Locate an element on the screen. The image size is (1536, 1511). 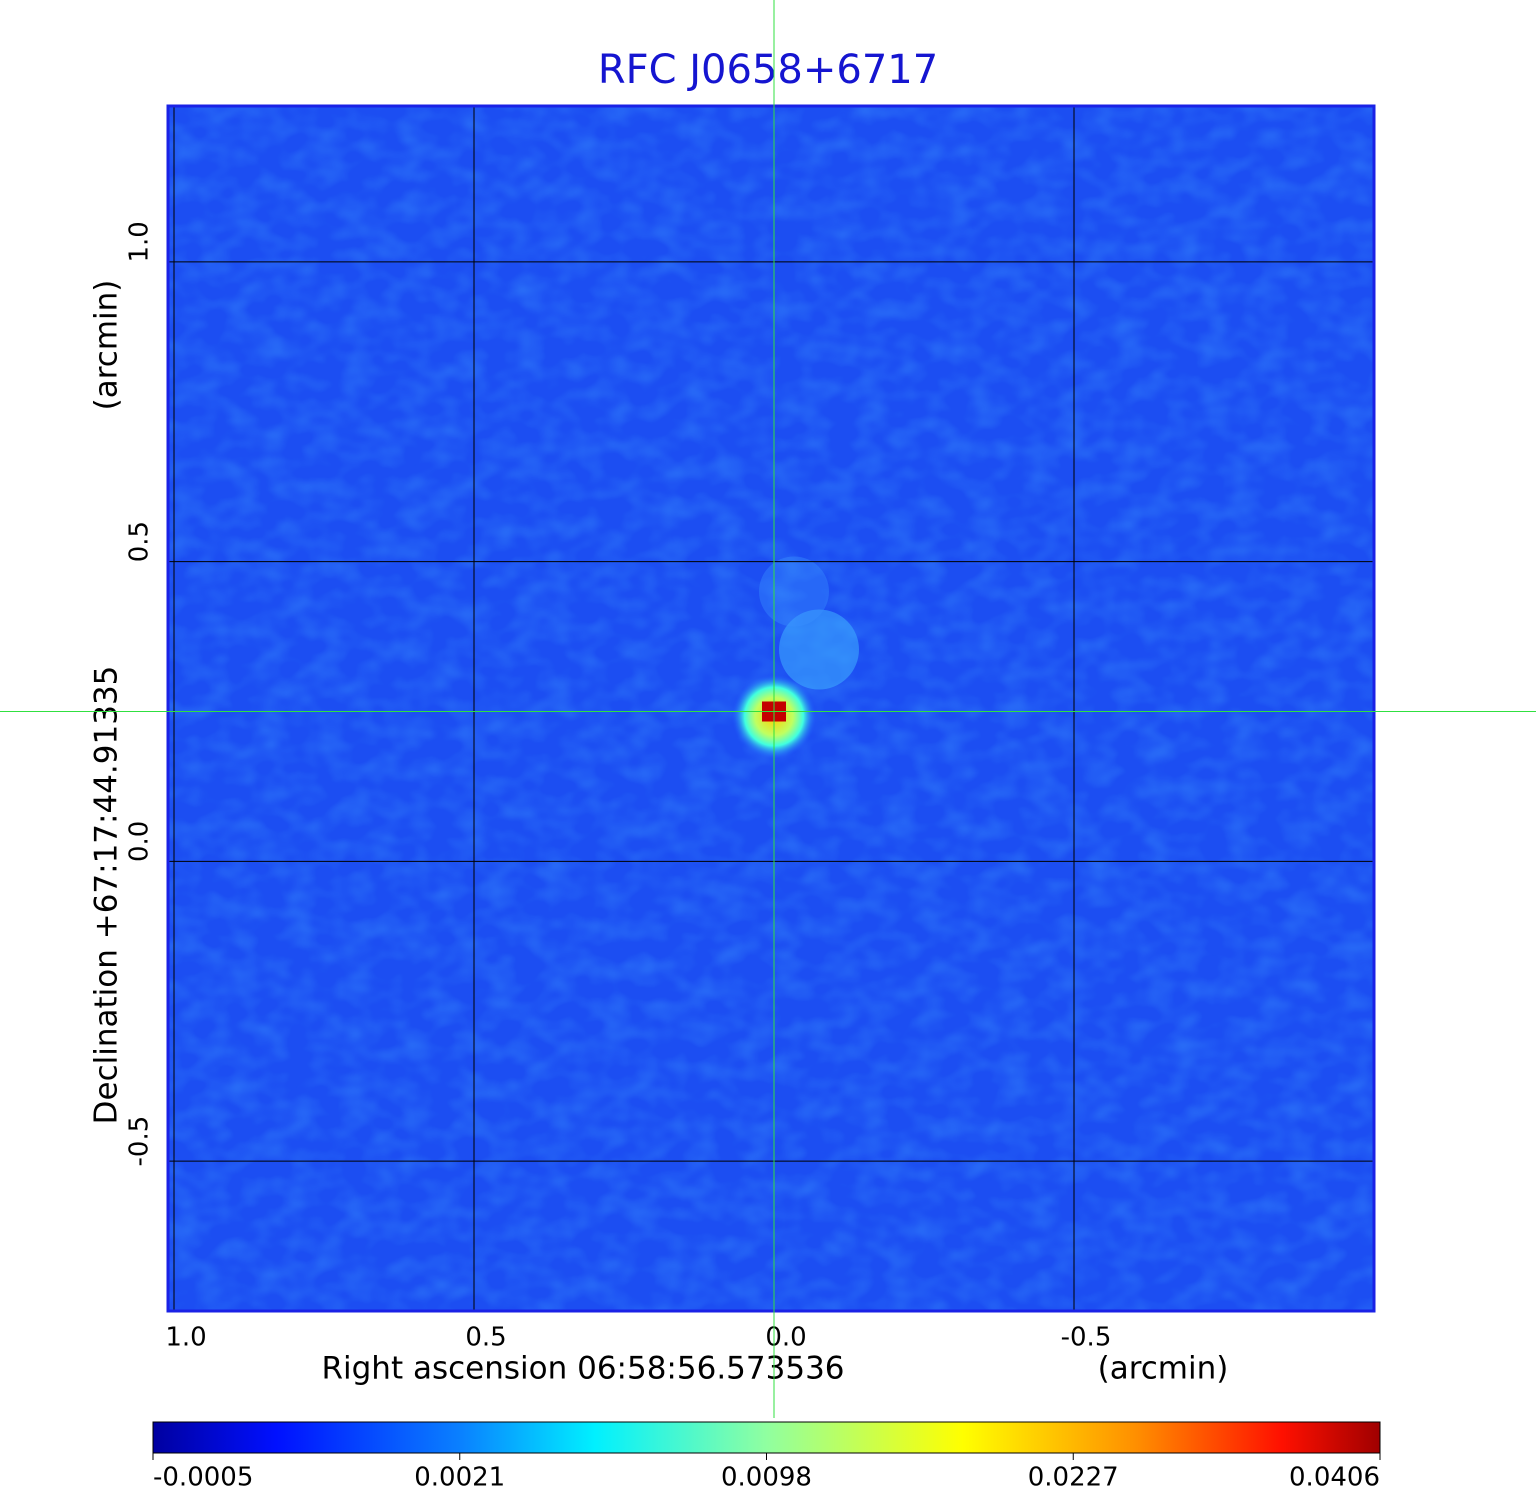
y-tick-label: -0.5 is located at coordinates (140, 1141).